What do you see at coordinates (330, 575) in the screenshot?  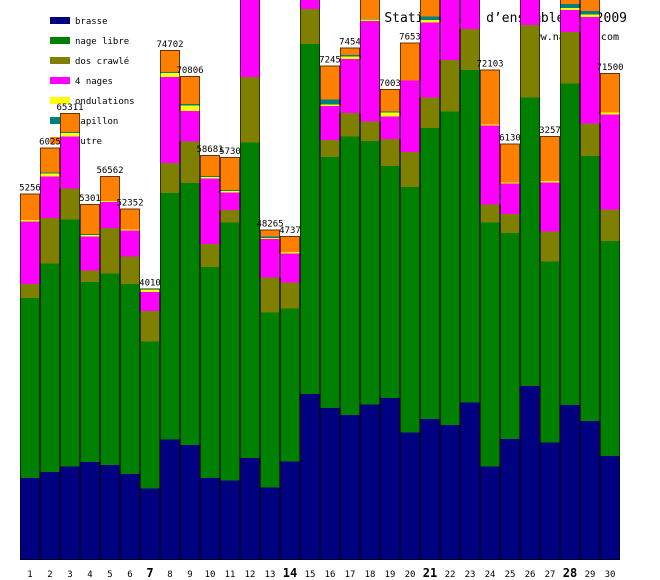 I see `x-tick-label: 16` at bounding box center [330, 575].